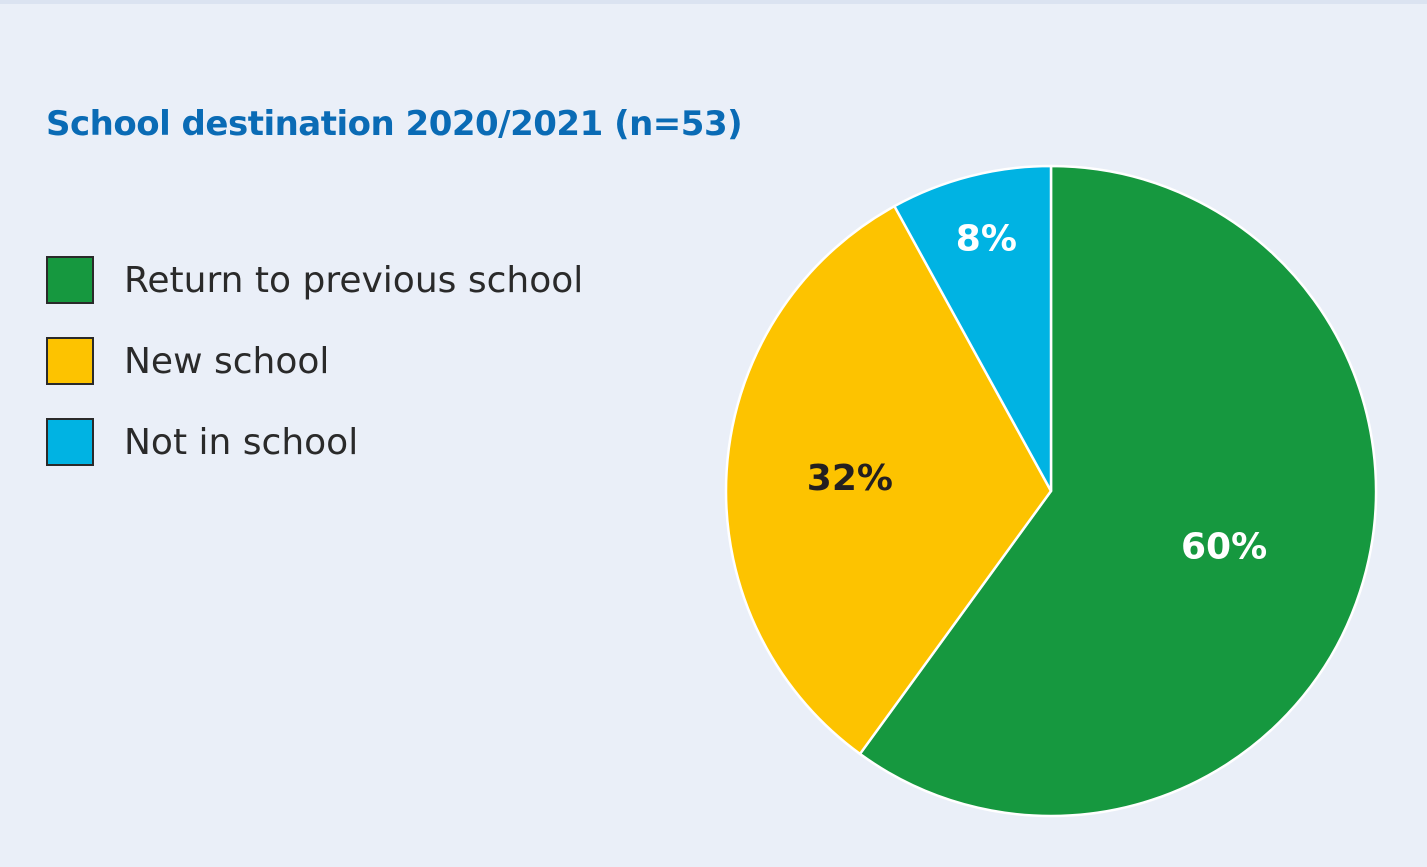 The image size is (1427, 867). I want to click on pie-slice-new-school, so click(888, 480).